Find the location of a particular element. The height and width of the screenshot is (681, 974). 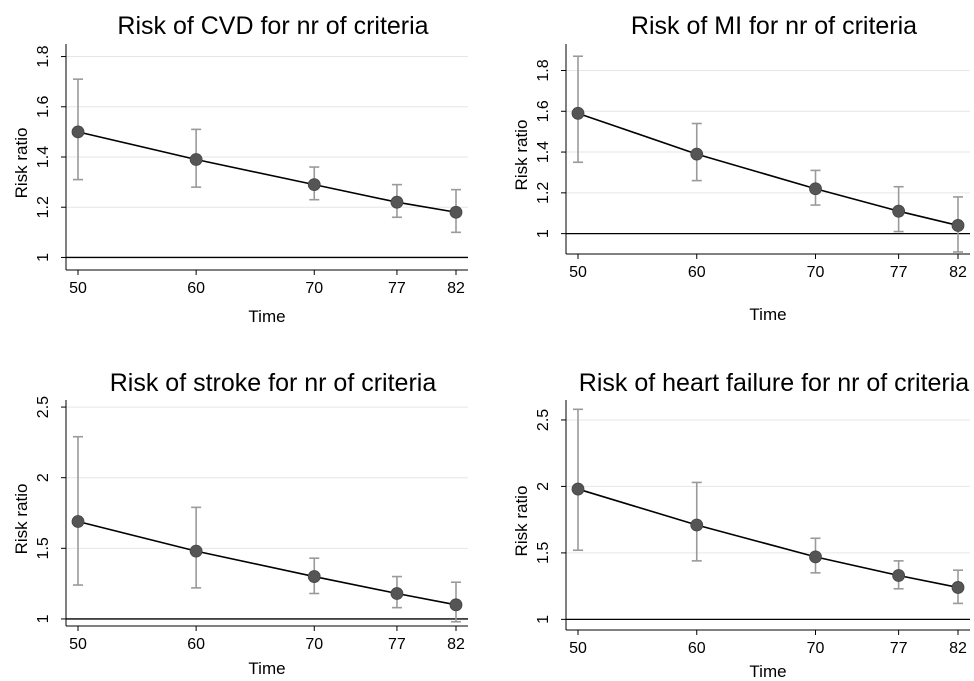

chart-title: Risk of CVD for nr of criteria is located at coordinates (272, 26).